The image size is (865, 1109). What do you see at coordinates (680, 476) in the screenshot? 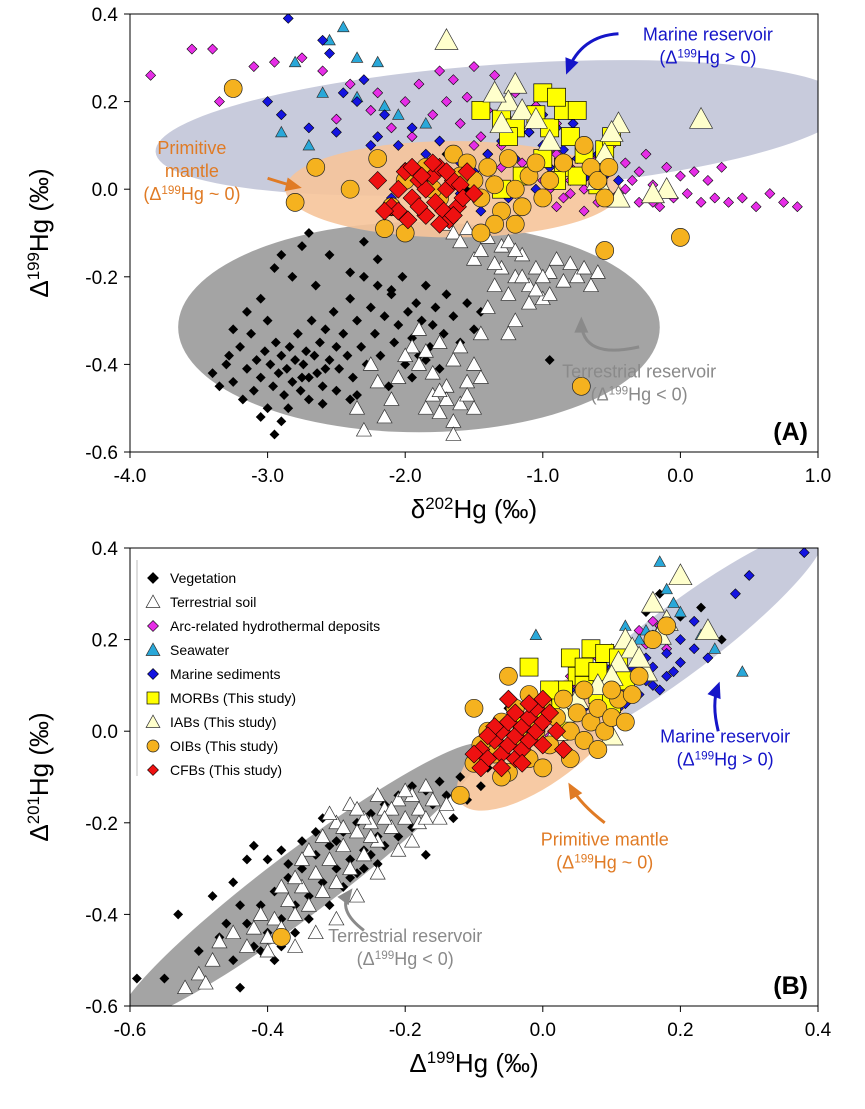
I see `x-tick-label: 0.0` at bounding box center [680, 476].